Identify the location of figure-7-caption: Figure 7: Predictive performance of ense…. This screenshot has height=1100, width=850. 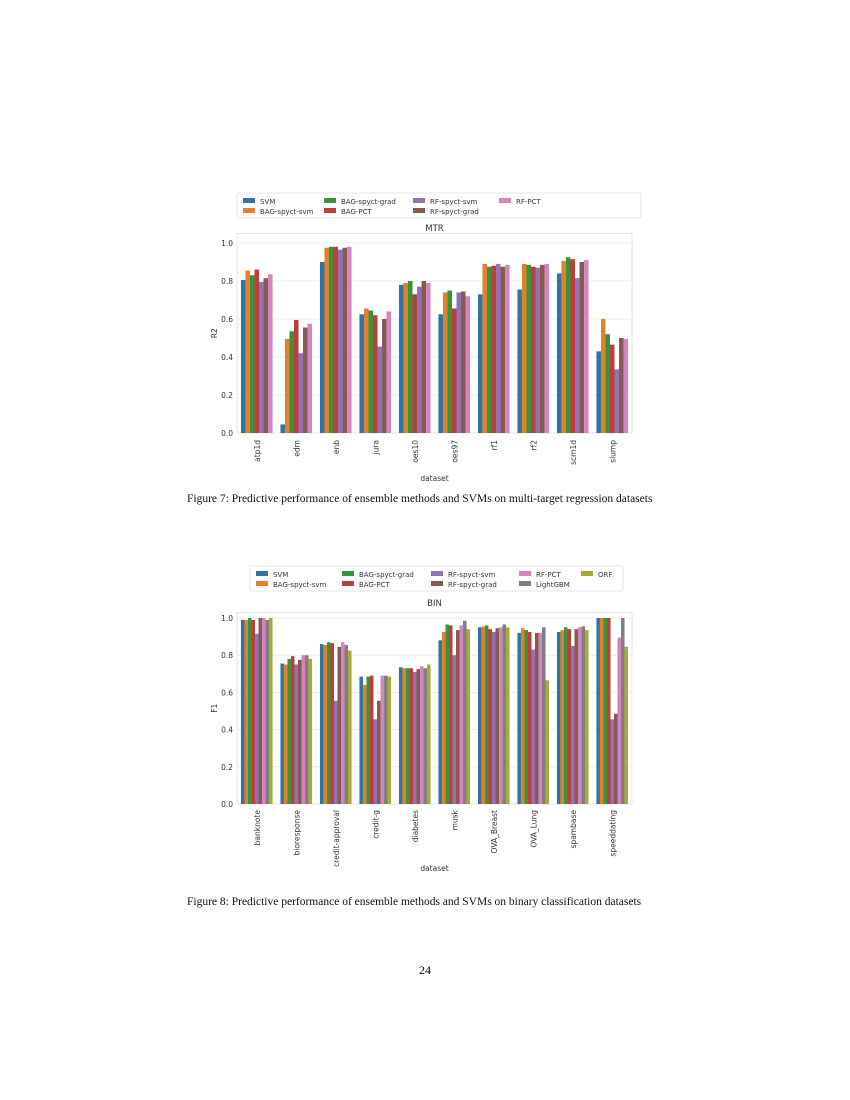
(420, 499).